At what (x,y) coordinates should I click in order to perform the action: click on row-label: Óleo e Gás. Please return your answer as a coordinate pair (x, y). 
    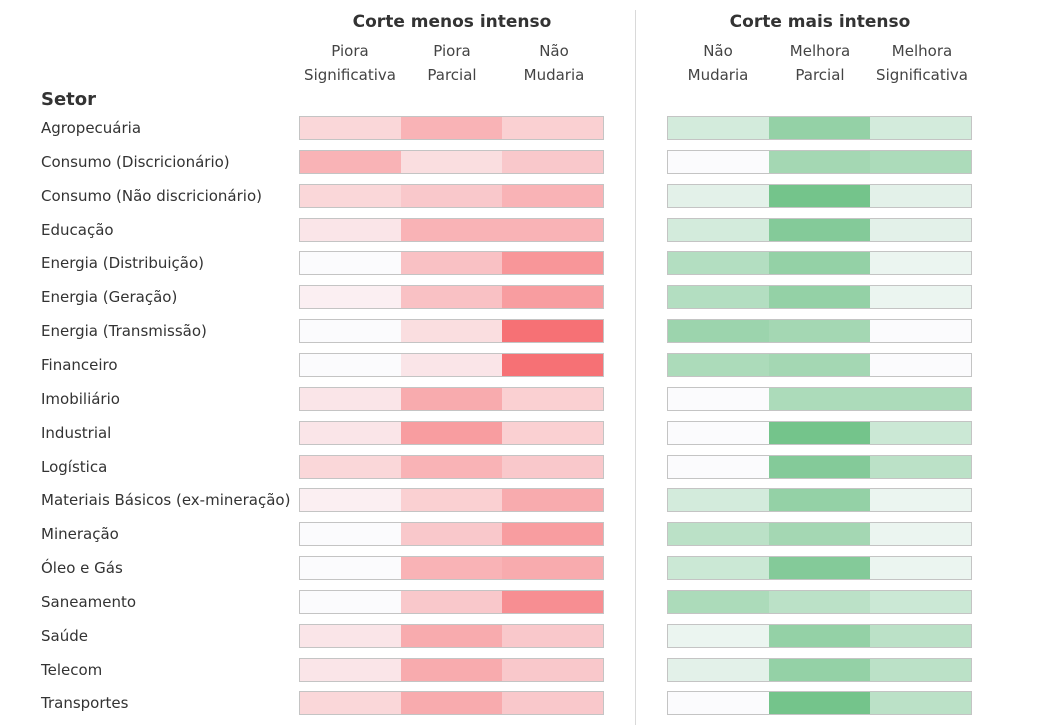
    Looking at the image, I should click on (82, 568).